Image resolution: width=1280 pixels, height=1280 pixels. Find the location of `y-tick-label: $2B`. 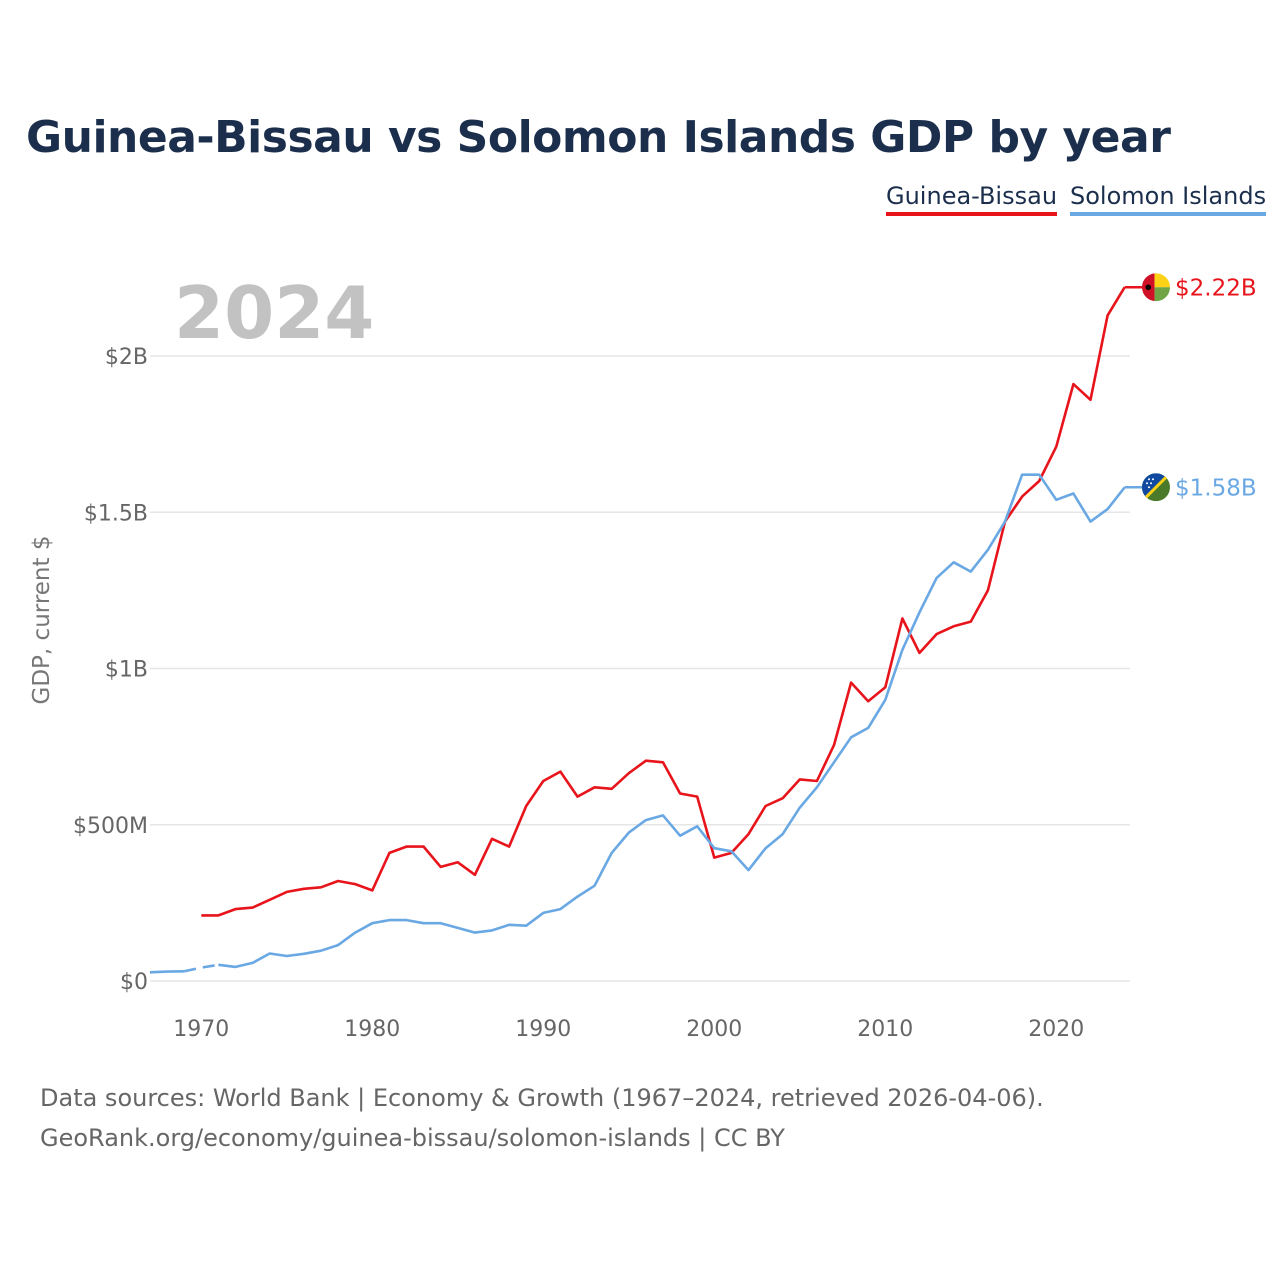

y-tick-label: $2B is located at coordinates (126, 357).